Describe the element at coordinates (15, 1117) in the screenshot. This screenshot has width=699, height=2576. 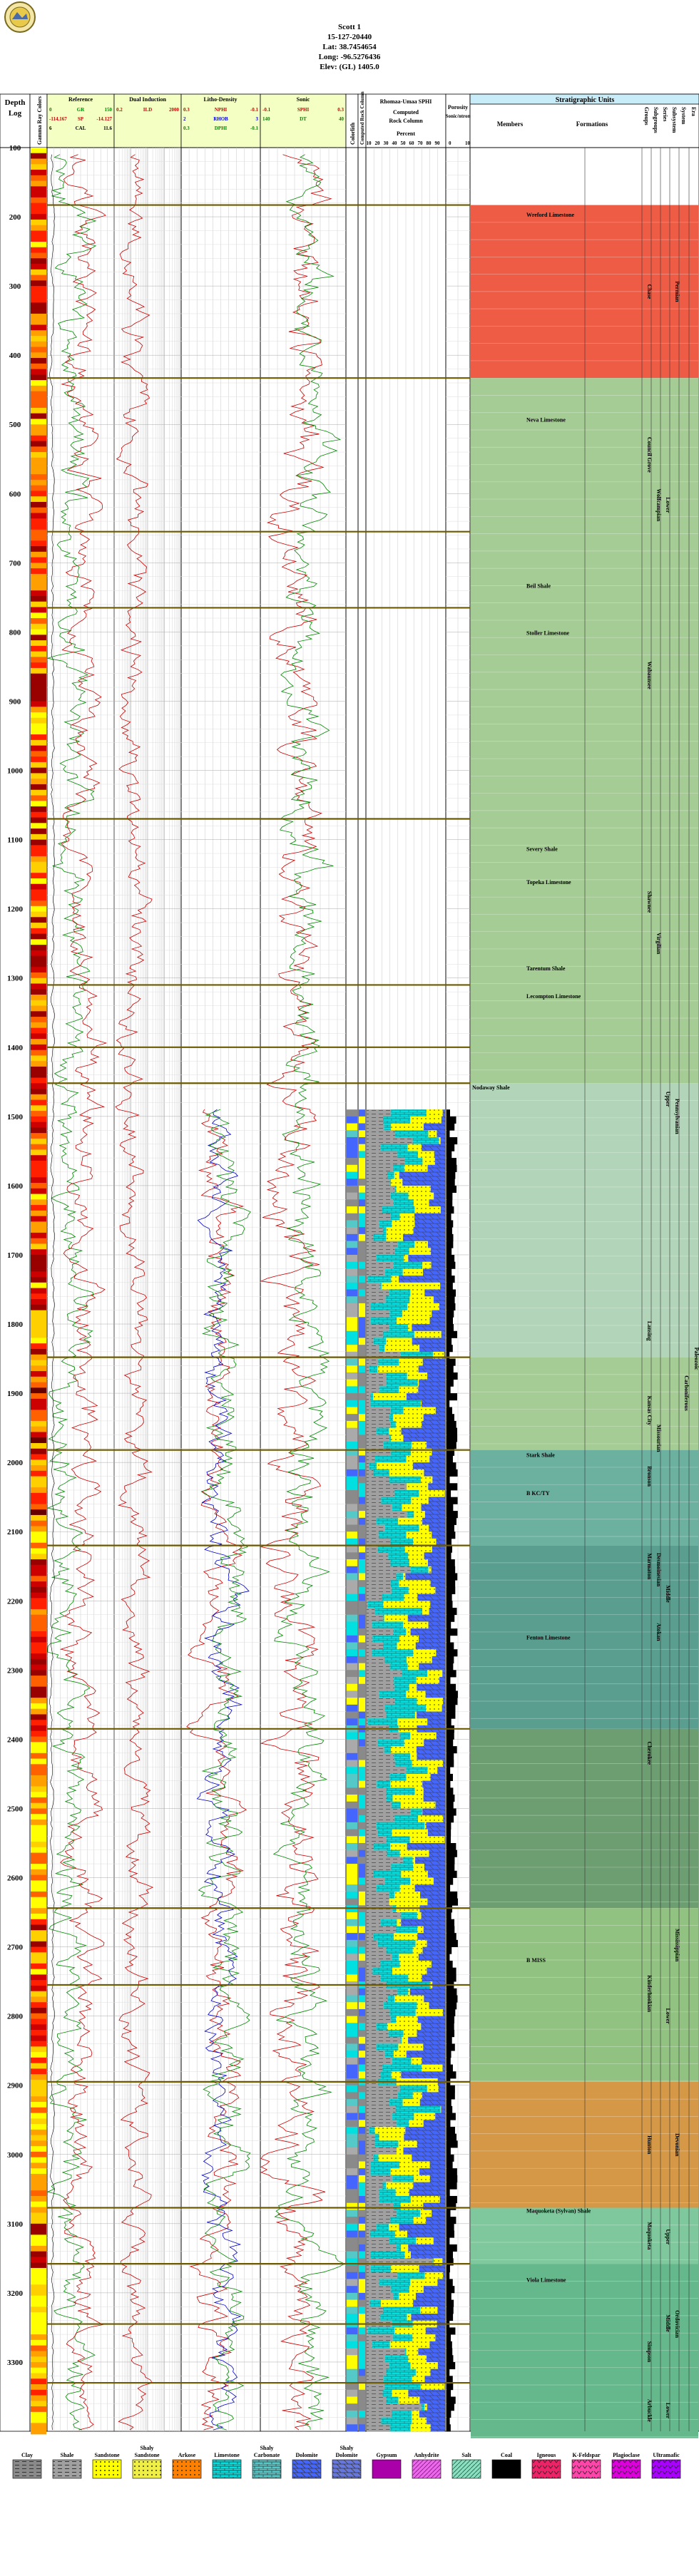
I see `depth-tick-label: 1500` at that location.